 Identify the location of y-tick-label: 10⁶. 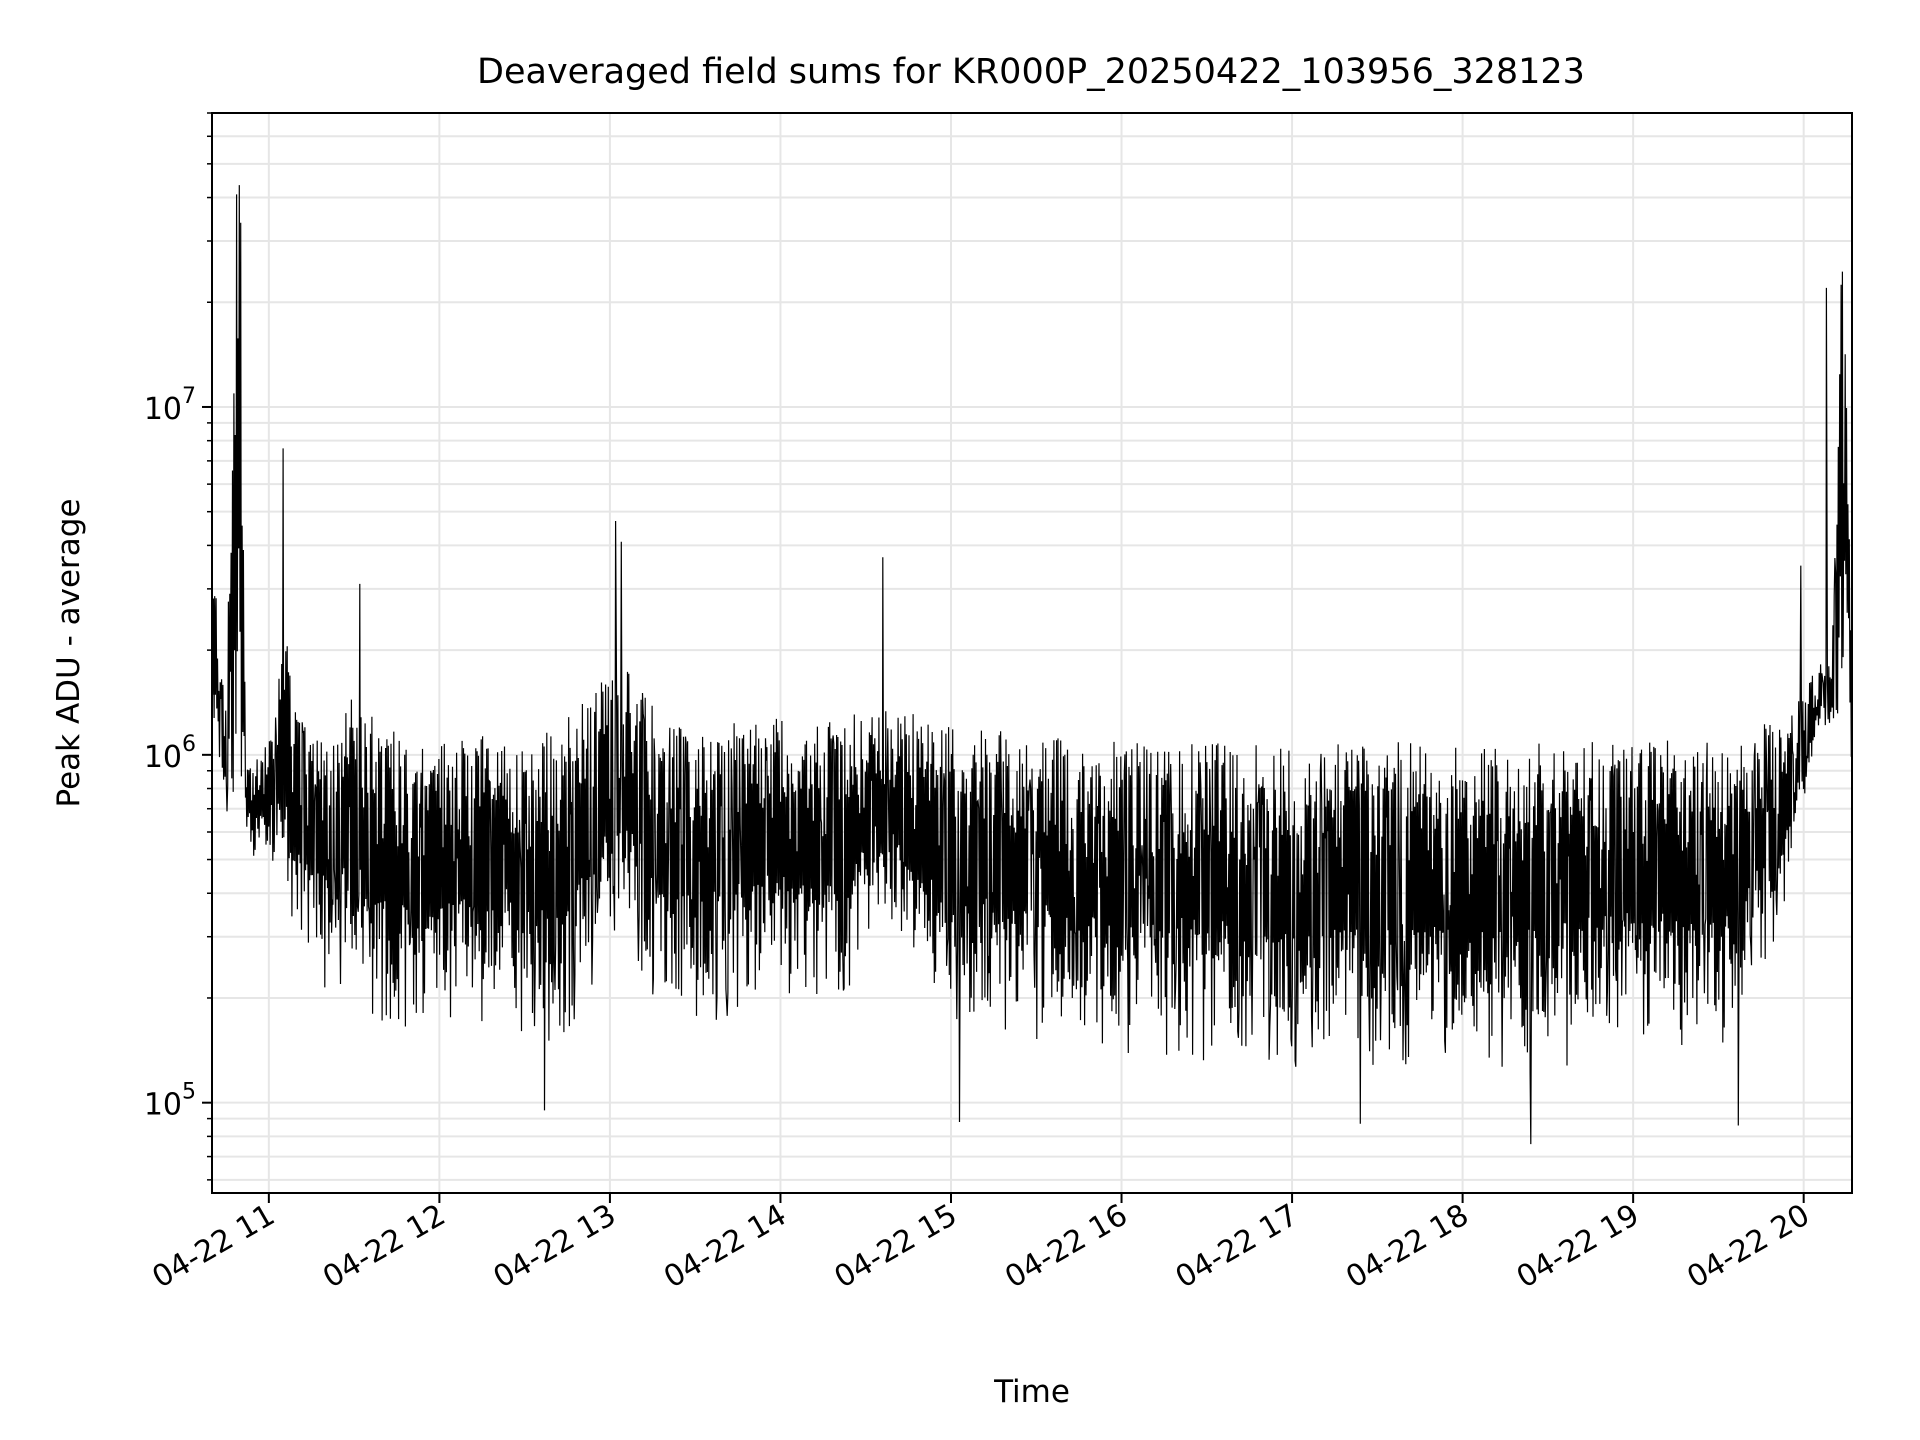
(170, 753).